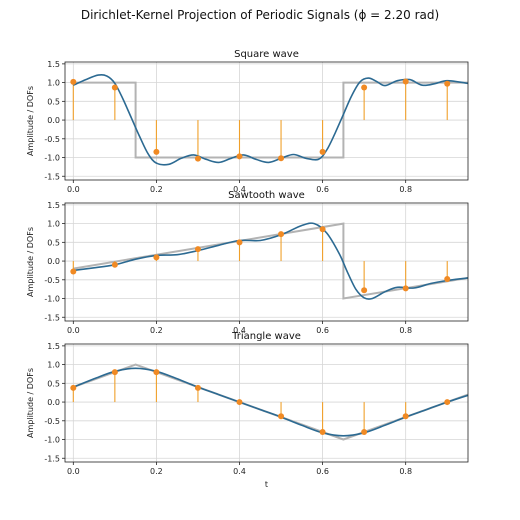  What do you see at coordinates (266, 54) in the screenshot?
I see `panel-title: Square wave` at bounding box center [266, 54].